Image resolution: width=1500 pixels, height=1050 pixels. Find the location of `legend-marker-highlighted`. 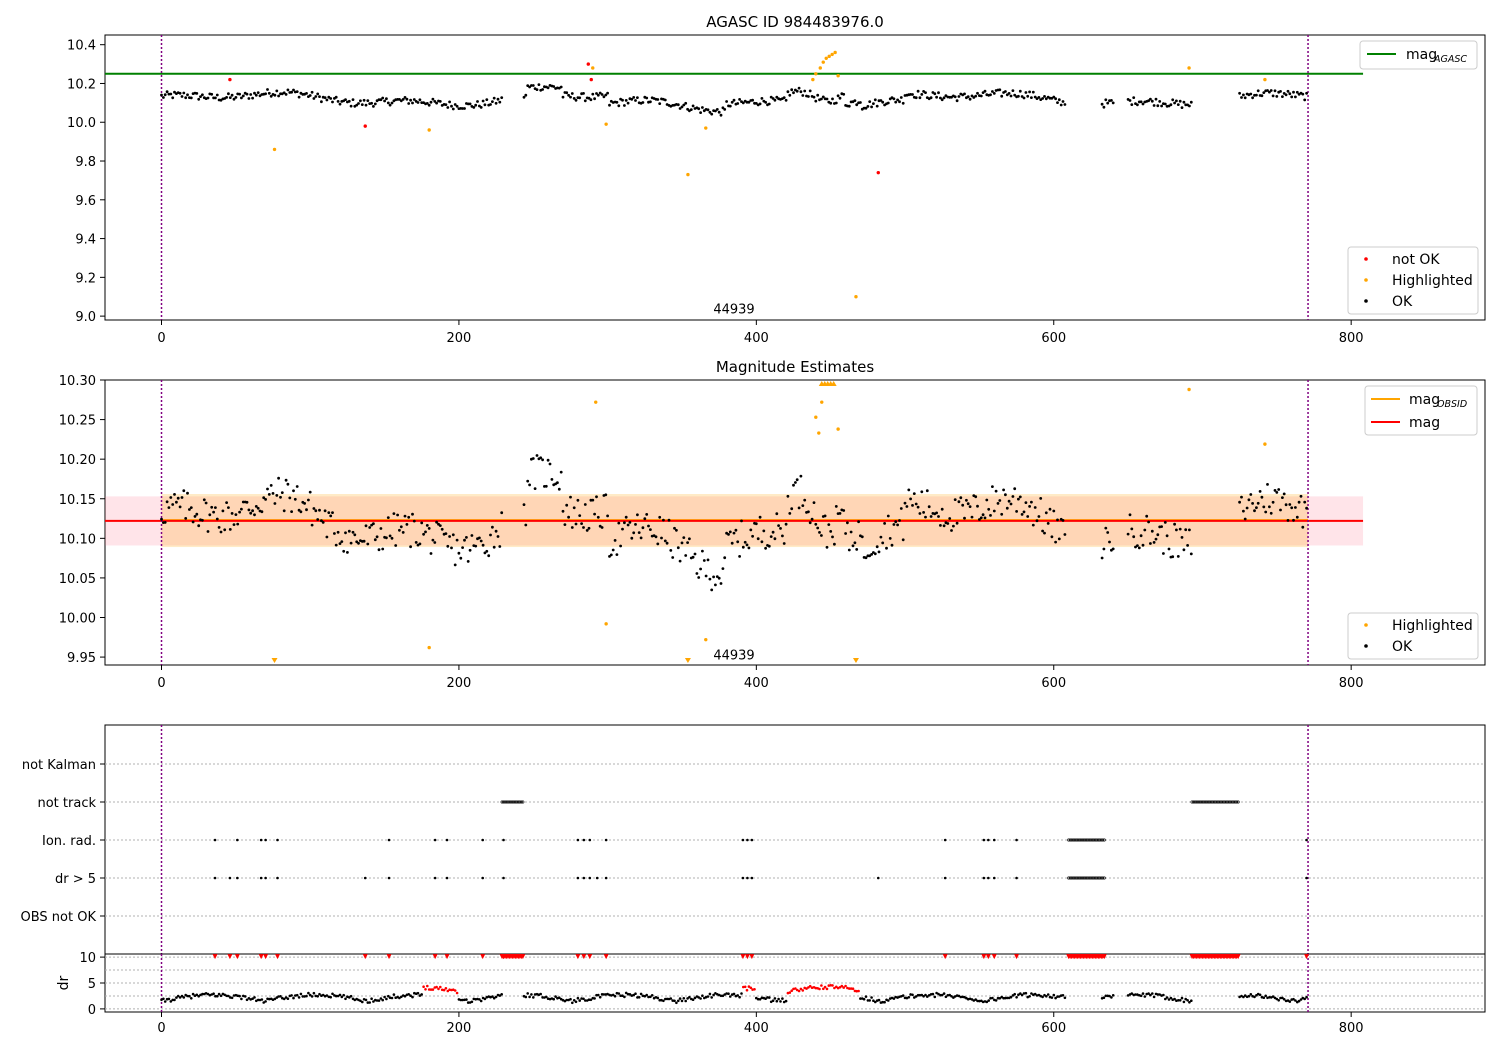

legend-marker-highlighted is located at coordinates (1366, 625).